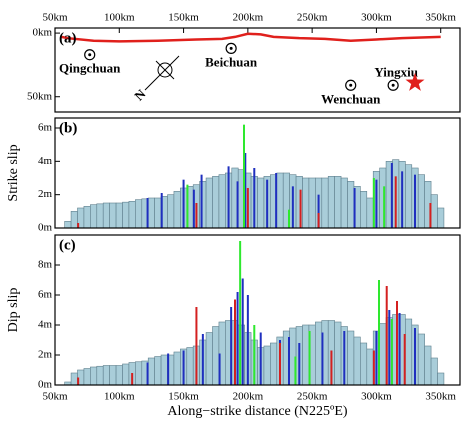 Image resolution: width=474 pixels, height=422 pixels. What do you see at coordinates (415, 81) in the screenshot?
I see `epicenter` at bounding box center [415, 81].